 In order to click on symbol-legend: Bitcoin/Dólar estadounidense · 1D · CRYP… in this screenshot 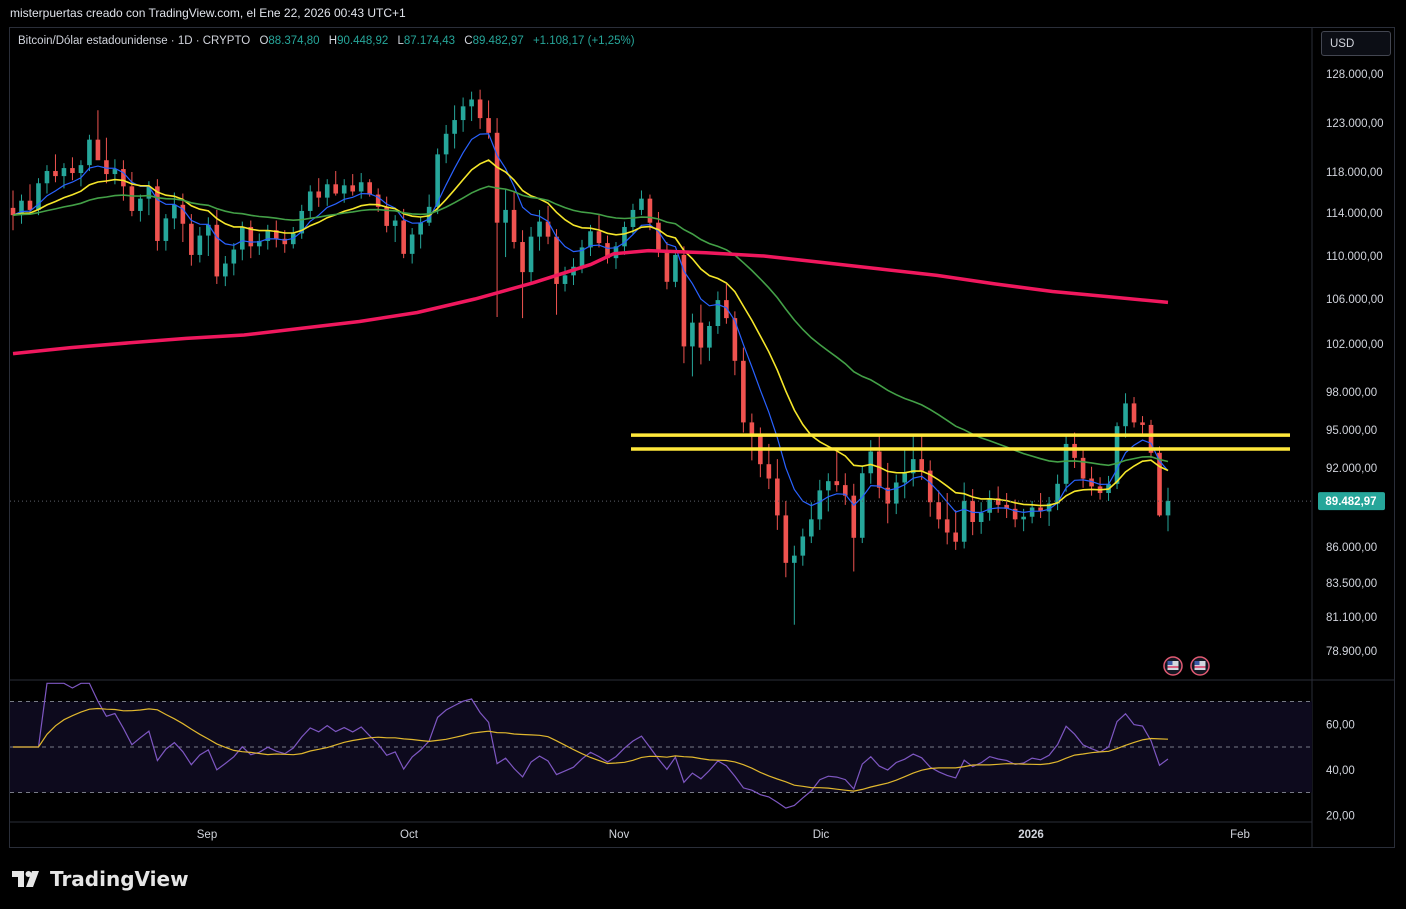, I will do `click(326, 41)`.